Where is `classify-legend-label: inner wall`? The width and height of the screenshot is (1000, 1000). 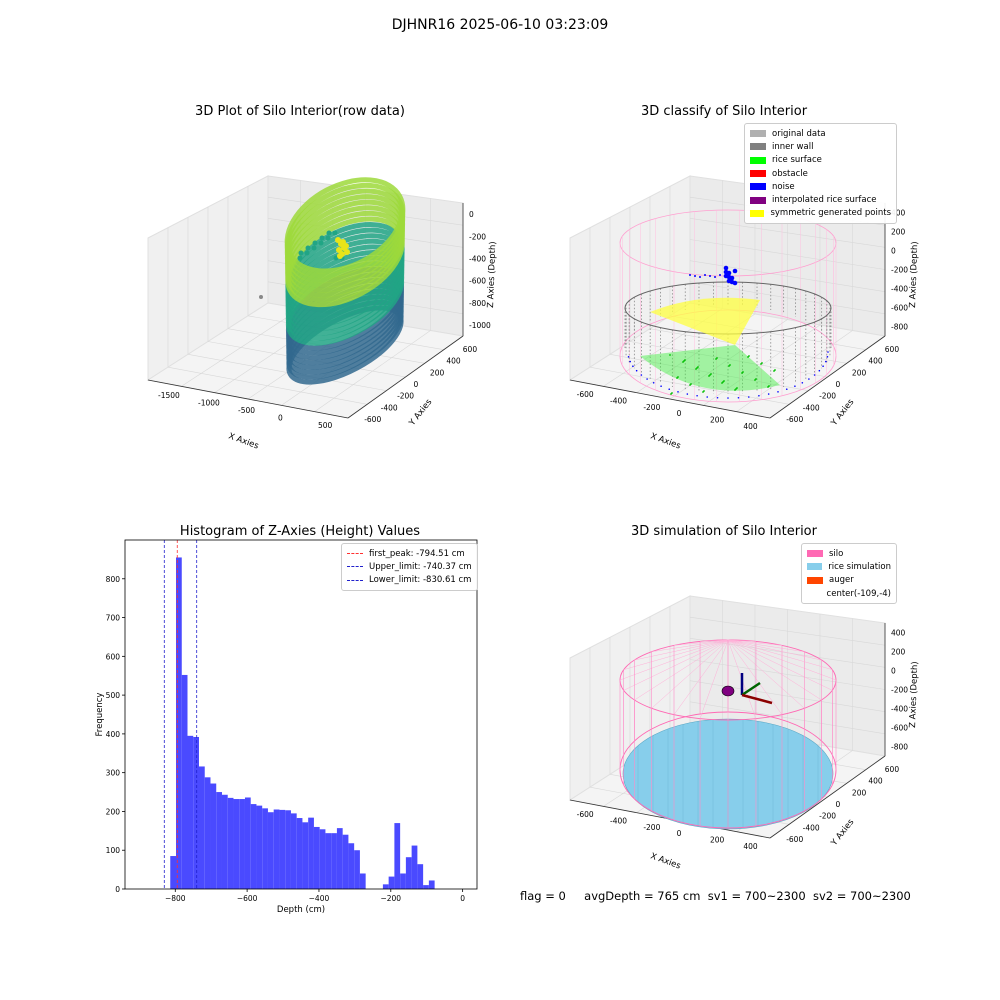 classify-legend-label: inner wall is located at coordinates (793, 146).